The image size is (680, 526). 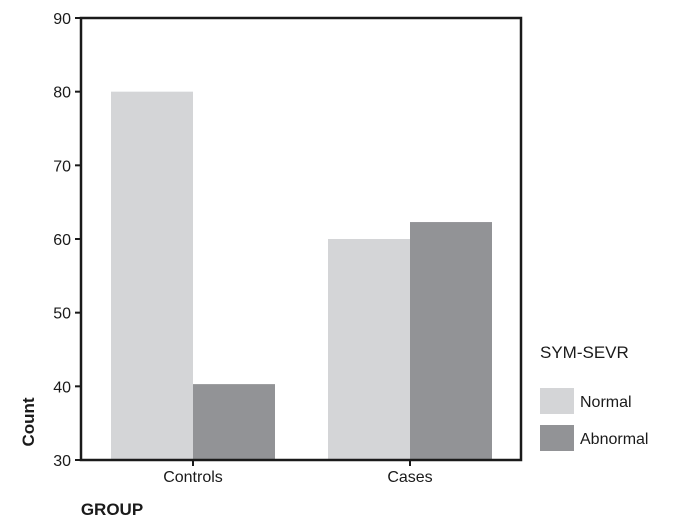 I want to click on y-axis-title: Count, so click(x=28, y=421).